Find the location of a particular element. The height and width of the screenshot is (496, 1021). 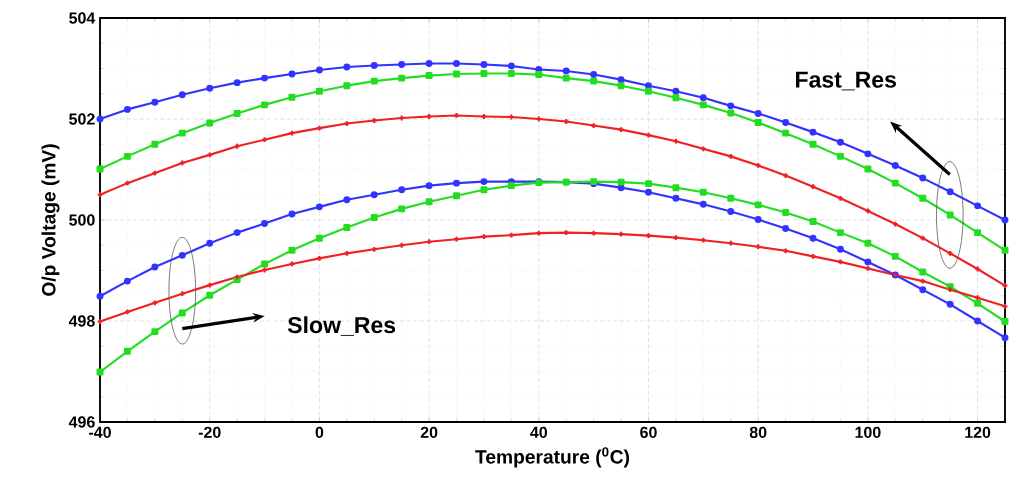

x-tick-label: 0 is located at coordinates (319, 432).